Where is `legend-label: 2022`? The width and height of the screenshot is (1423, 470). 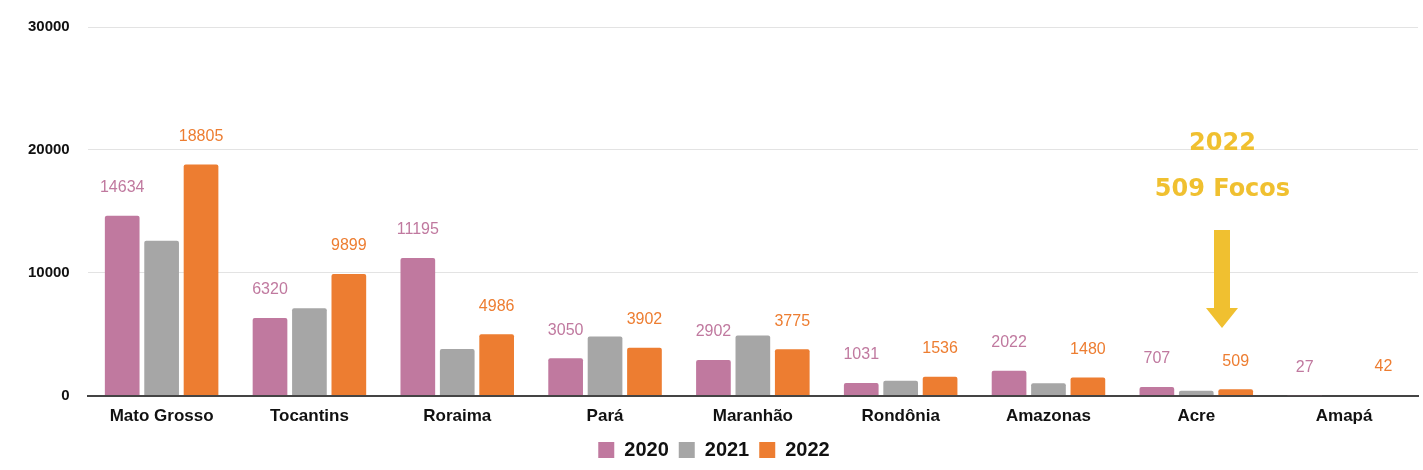 legend-label: 2022 is located at coordinates (807, 448).